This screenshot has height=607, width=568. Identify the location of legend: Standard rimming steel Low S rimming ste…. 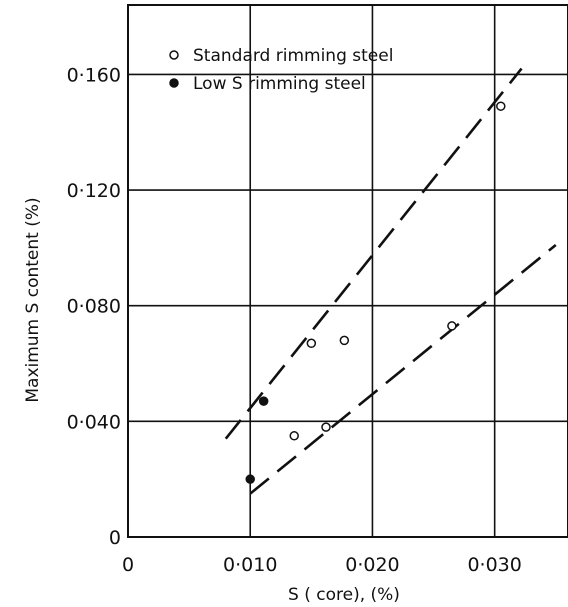
(281, 70).